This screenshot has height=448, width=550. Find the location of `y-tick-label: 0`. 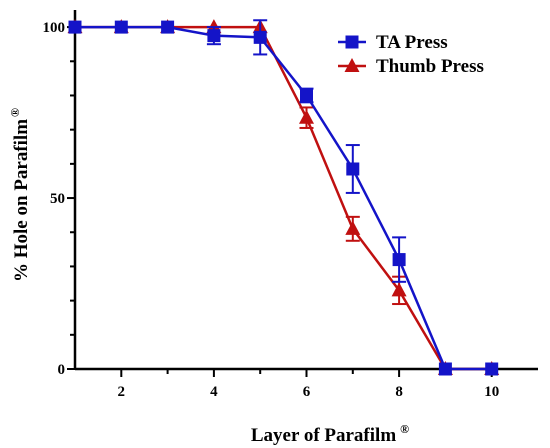

y-tick-label: 0 is located at coordinates (62, 370).